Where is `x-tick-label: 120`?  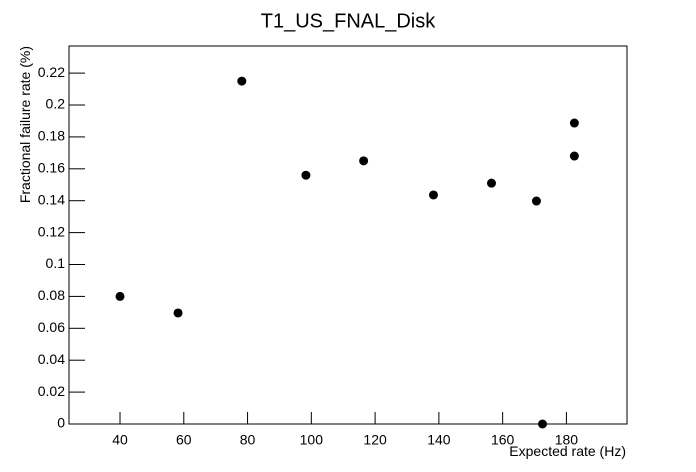
x-tick-label: 120 is located at coordinates (375, 440).